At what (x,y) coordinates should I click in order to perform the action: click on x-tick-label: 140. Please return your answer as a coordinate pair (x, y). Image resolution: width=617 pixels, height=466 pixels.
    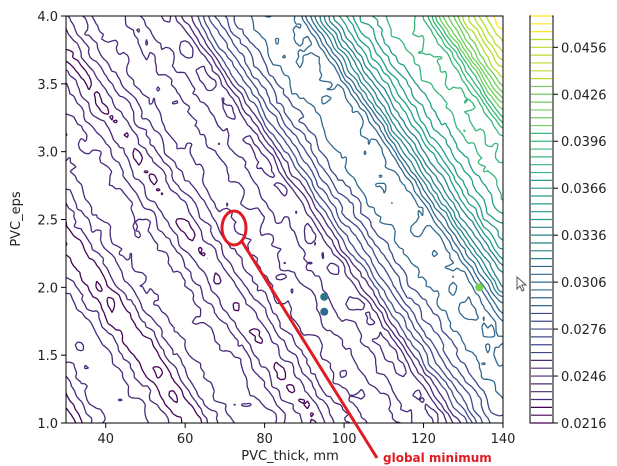
    Looking at the image, I should click on (503, 439).